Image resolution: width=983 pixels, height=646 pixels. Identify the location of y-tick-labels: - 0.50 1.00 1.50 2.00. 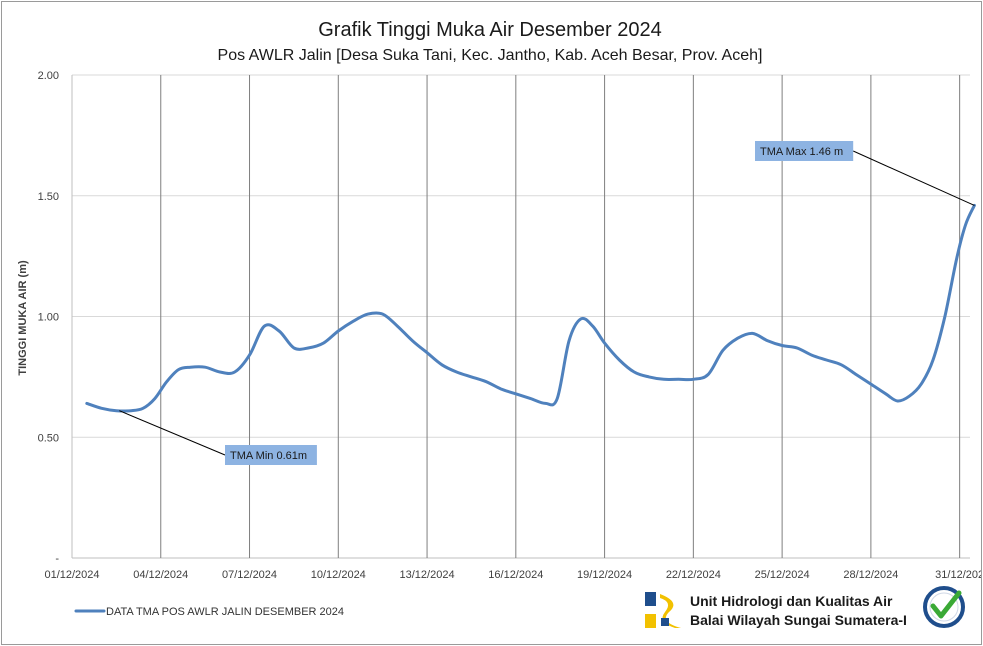
(49, 317).